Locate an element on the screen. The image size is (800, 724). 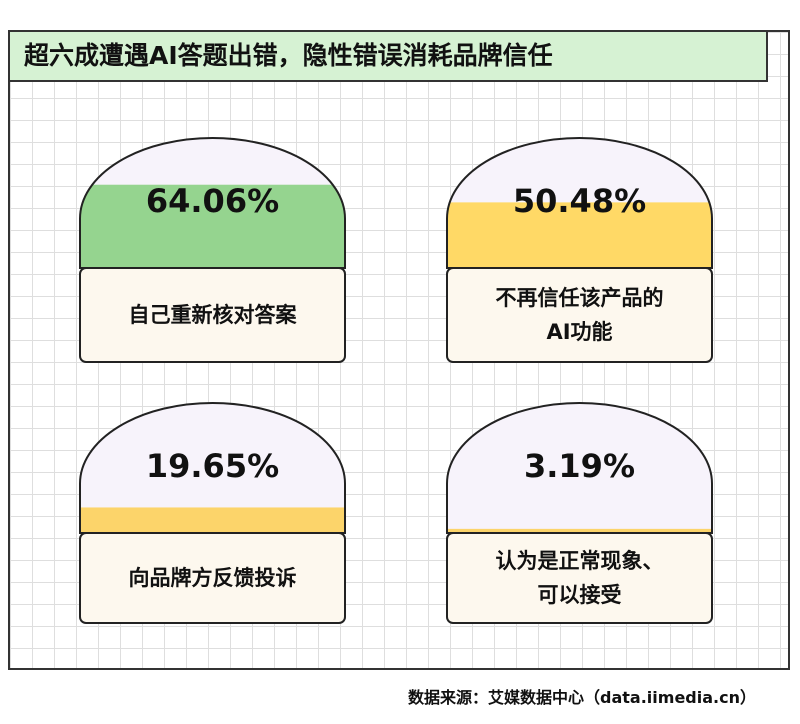
category-label: 向品牌方反馈投诉 is located at coordinates (212, 578).